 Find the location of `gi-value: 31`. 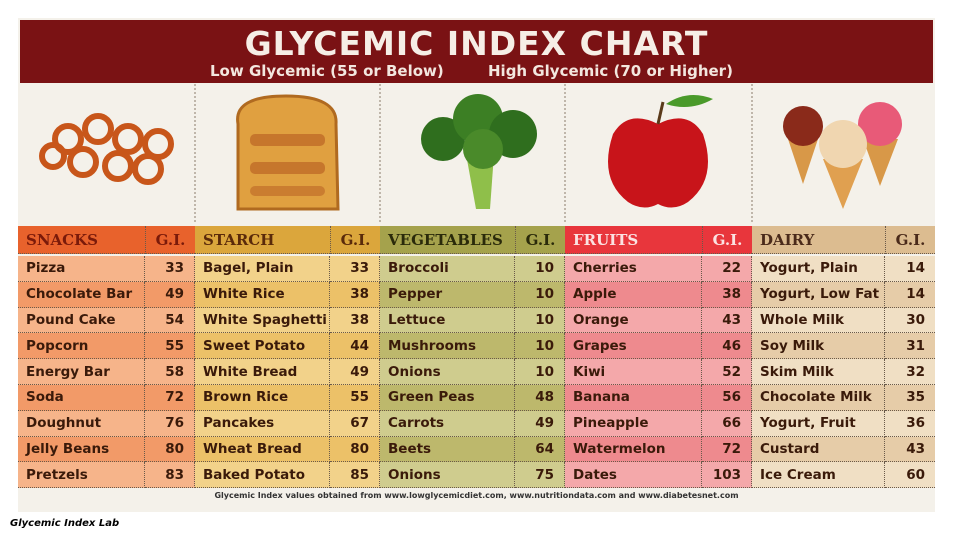

gi-value: 31 is located at coordinates (910, 346).